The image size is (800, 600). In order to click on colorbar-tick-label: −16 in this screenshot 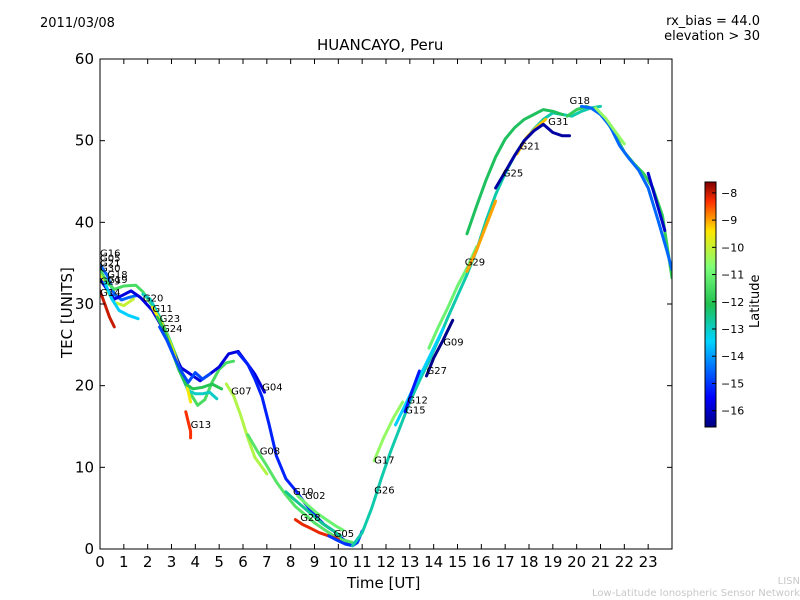, I will do `click(732, 411)`.